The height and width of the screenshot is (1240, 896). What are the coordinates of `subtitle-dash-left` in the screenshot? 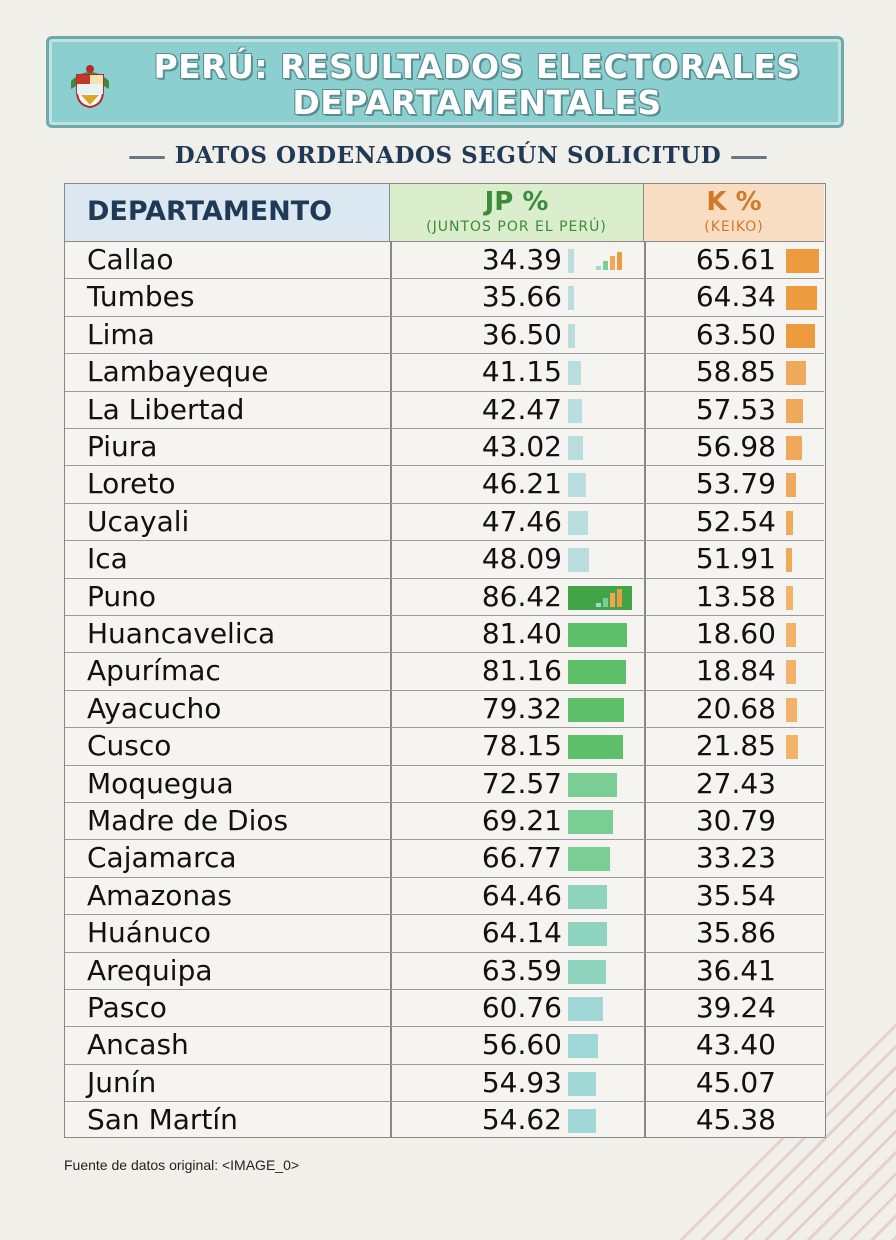 It's located at (146, 157).